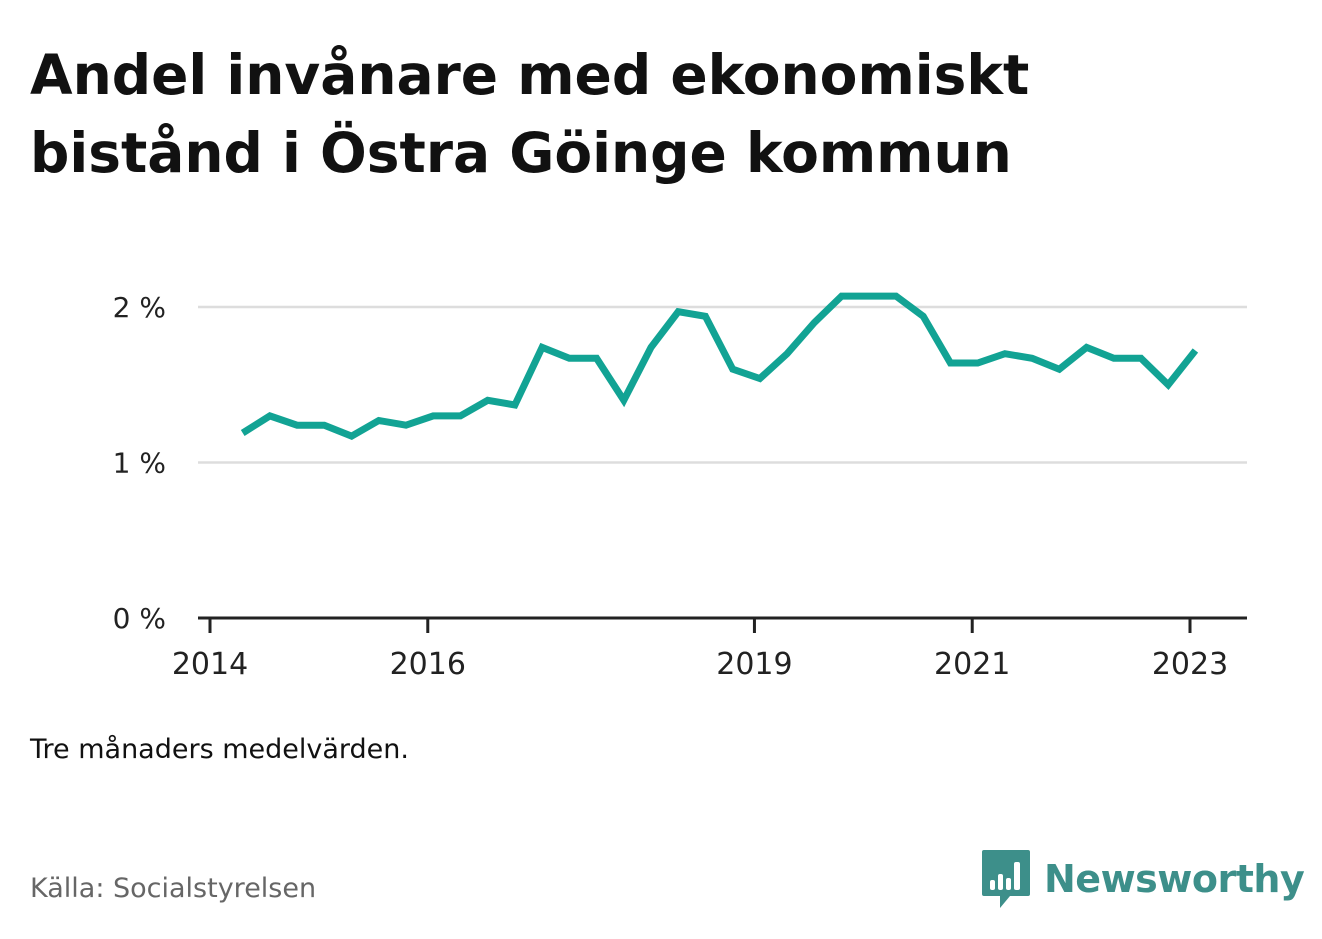 This screenshot has width=1322, height=939. I want to click on y-tick-labels: 0 % 1 % 2 %, so click(139, 463).